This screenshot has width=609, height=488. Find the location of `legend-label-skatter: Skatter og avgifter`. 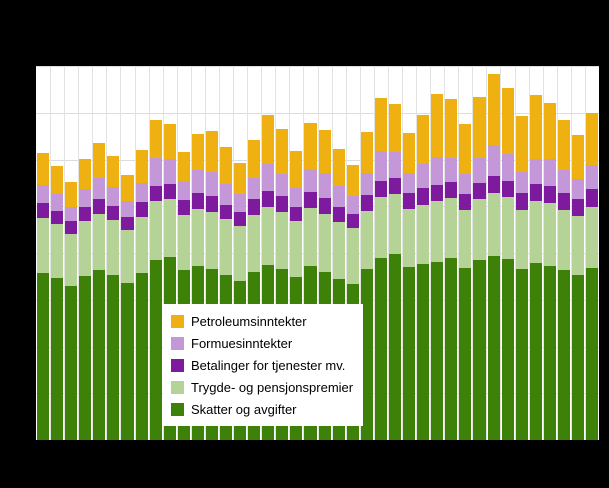

legend-label-skatter: Skatter og avgifter is located at coordinates (244, 409).